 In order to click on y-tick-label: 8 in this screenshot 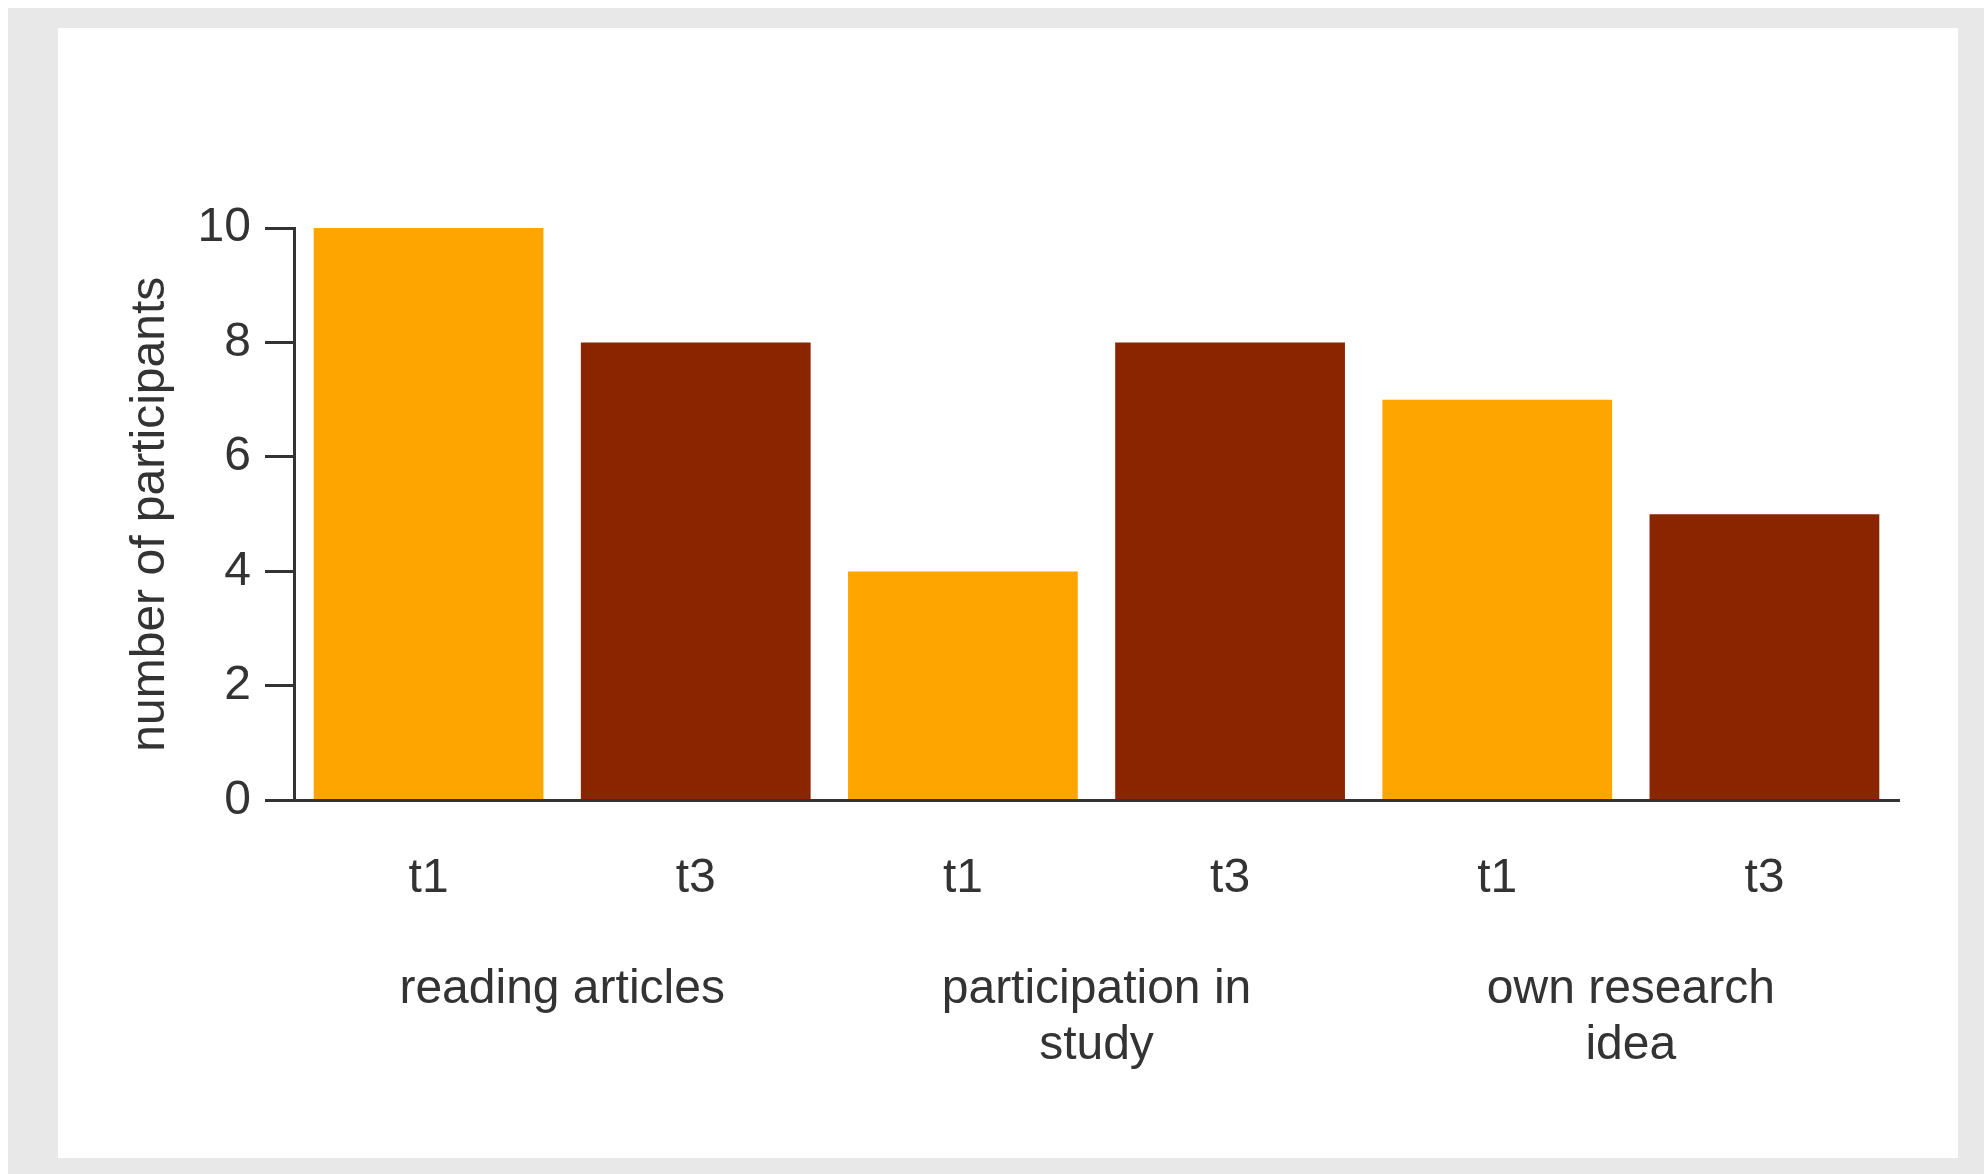, I will do `click(237, 339)`.